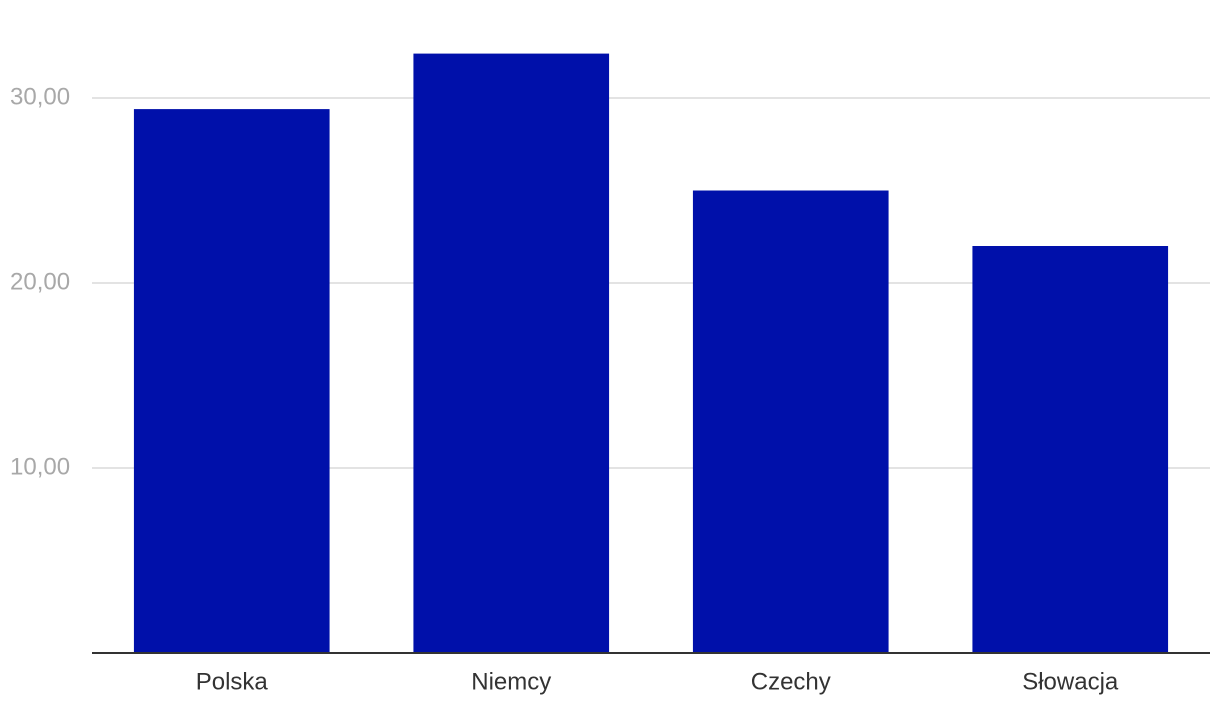  What do you see at coordinates (1070, 681) in the screenshot?
I see `x-tick-label: Słowacja` at bounding box center [1070, 681].